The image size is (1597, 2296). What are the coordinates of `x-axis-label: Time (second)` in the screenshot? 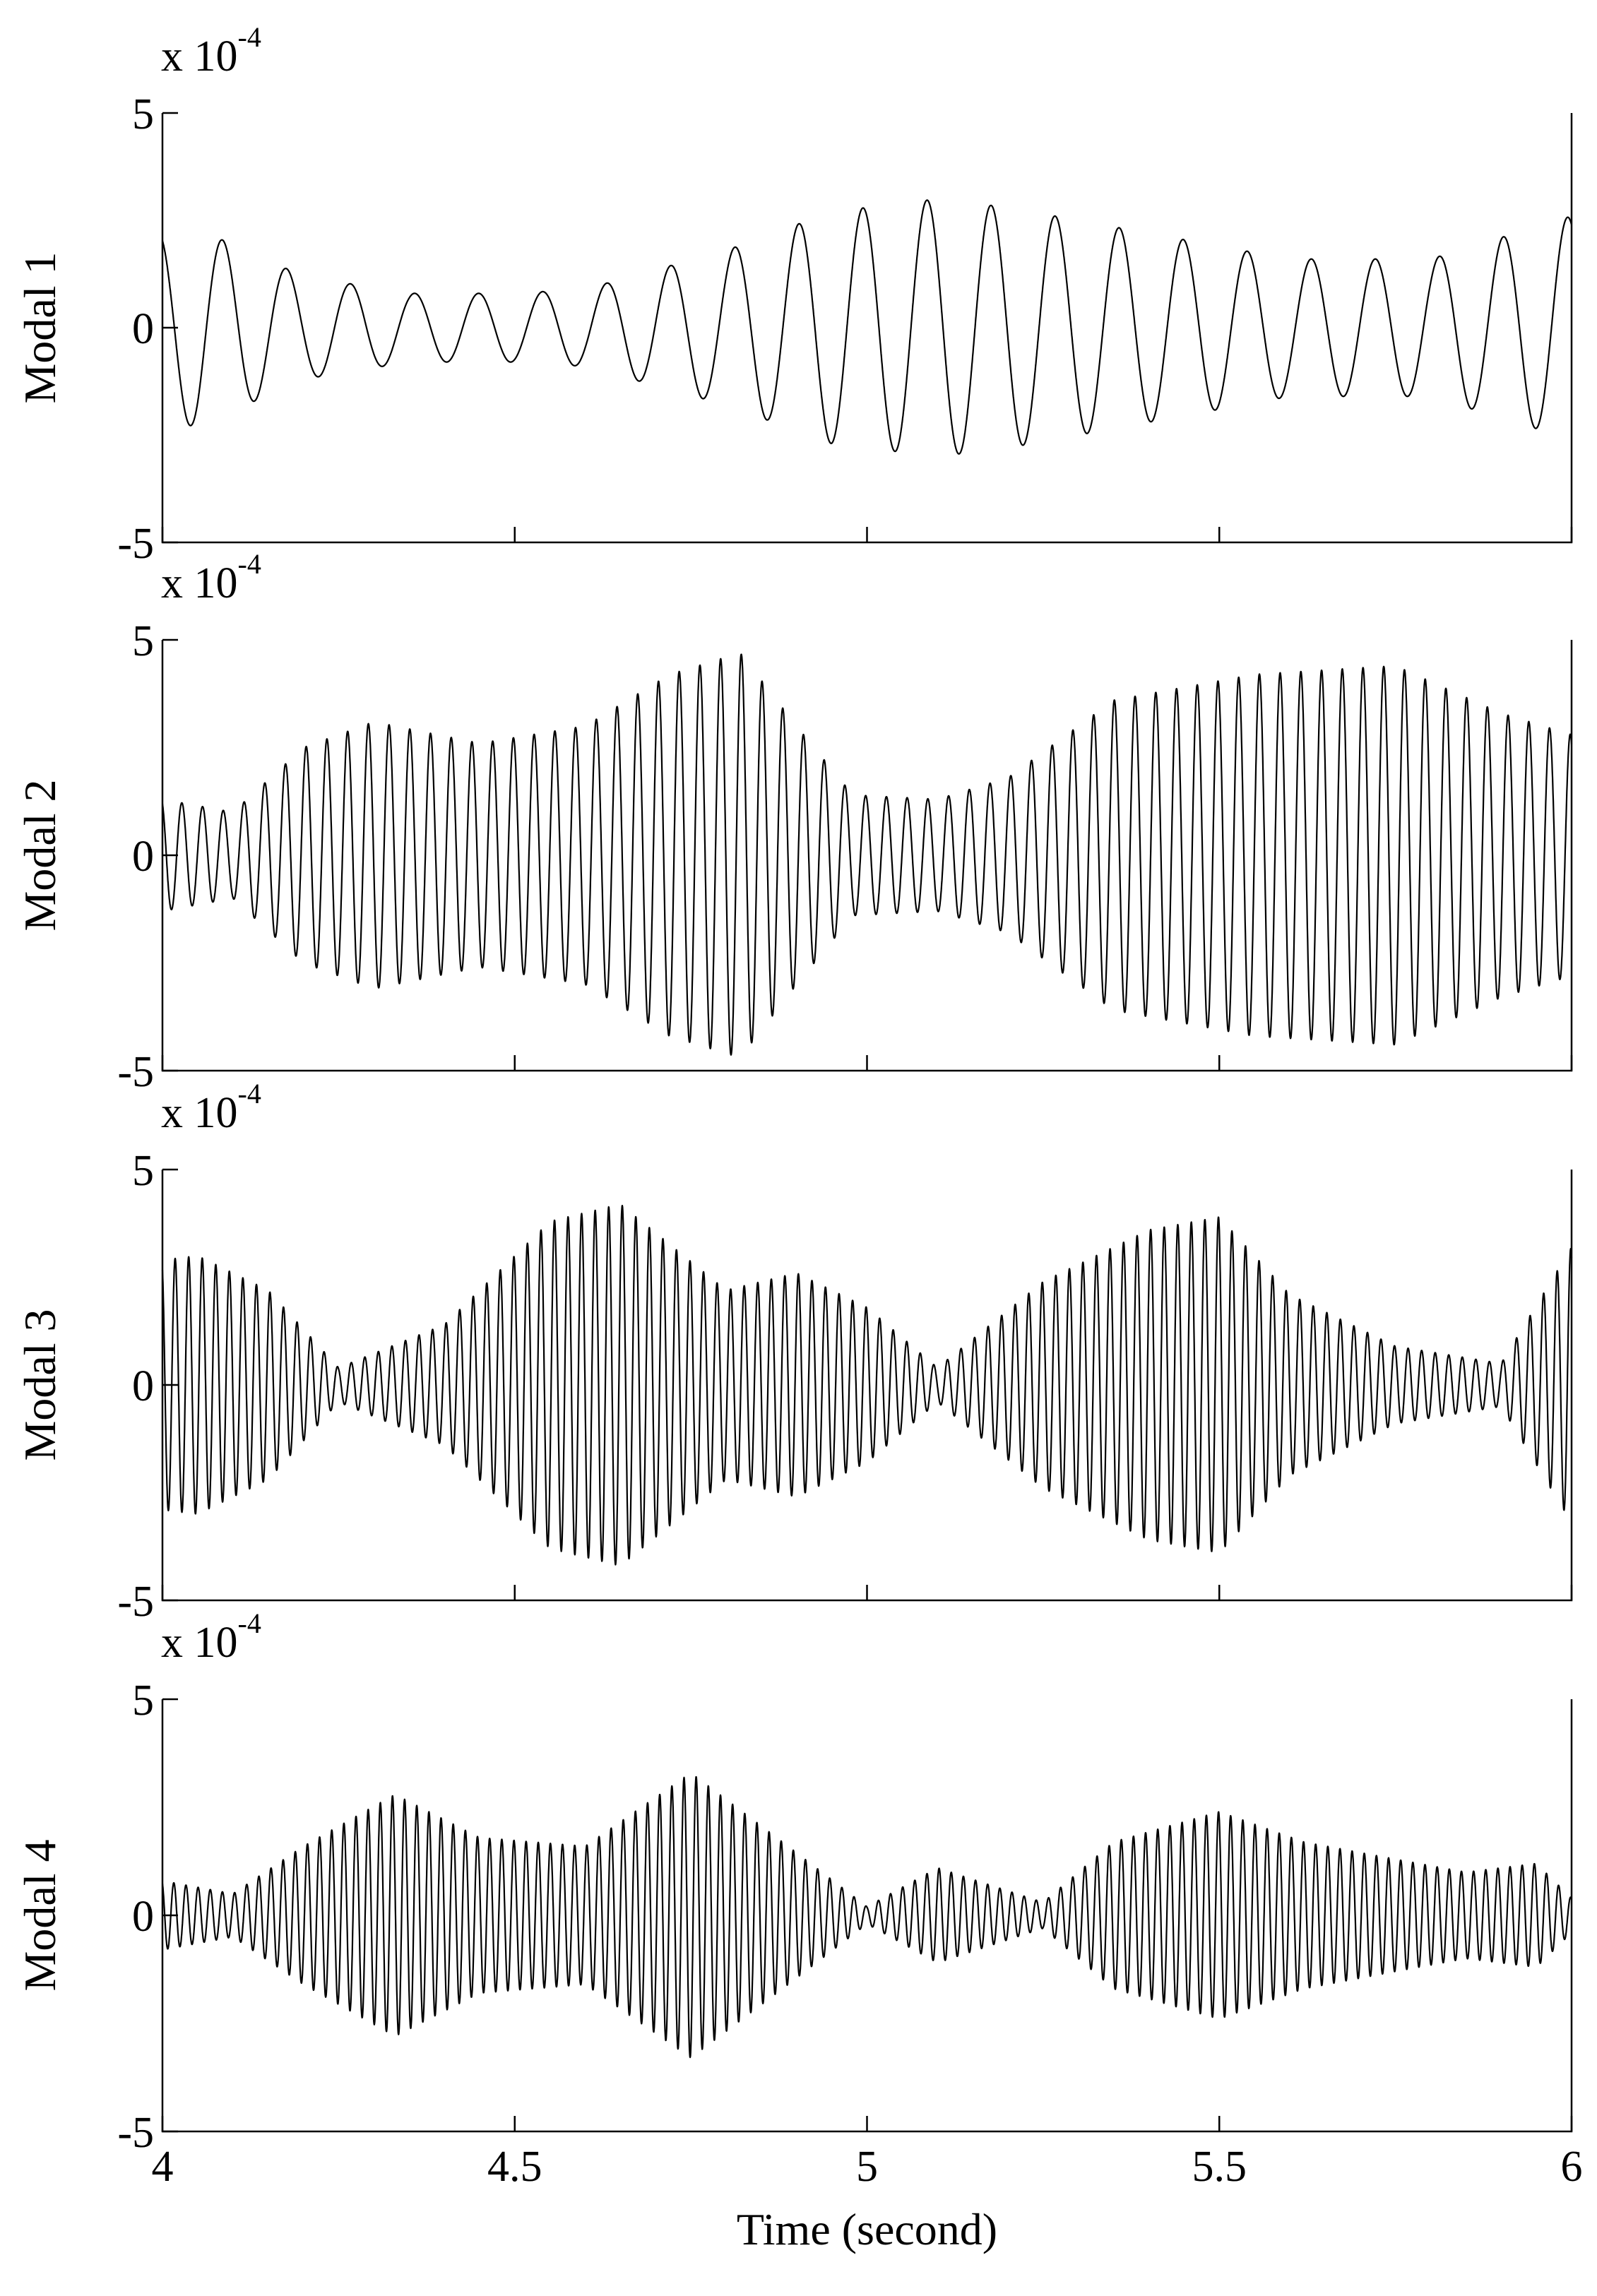 It's located at (867, 2229).